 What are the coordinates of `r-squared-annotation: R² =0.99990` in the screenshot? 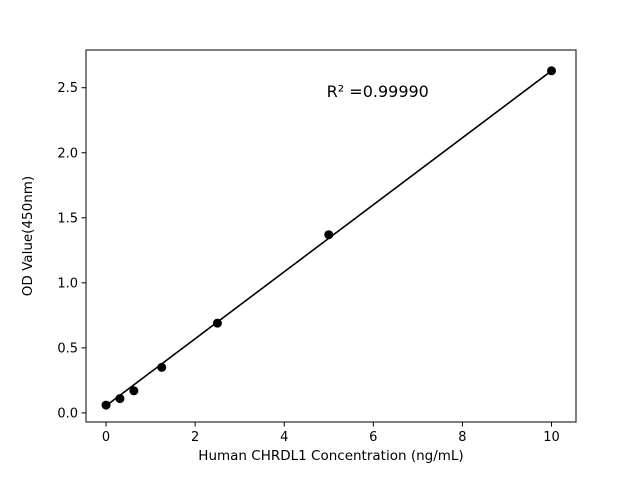 It's located at (378, 91).